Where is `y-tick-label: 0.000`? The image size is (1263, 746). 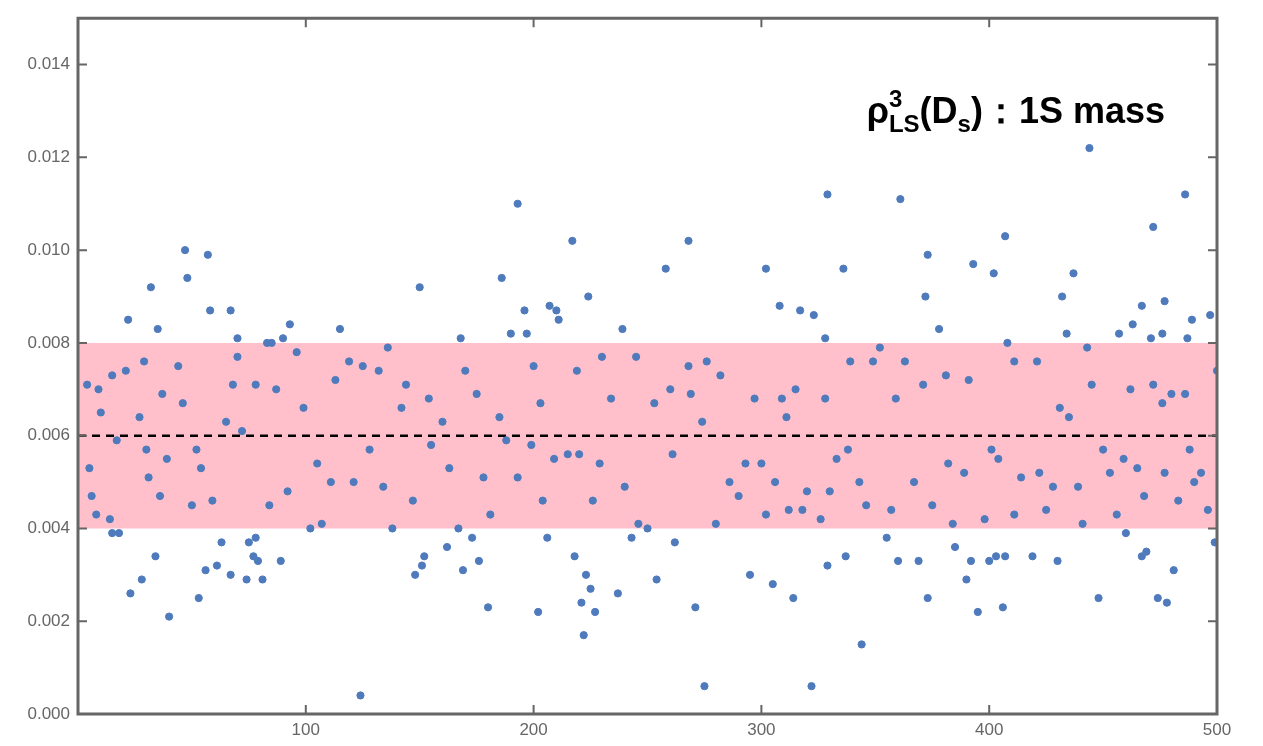
y-tick-label: 0.000 is located at coordinates (48, 713).